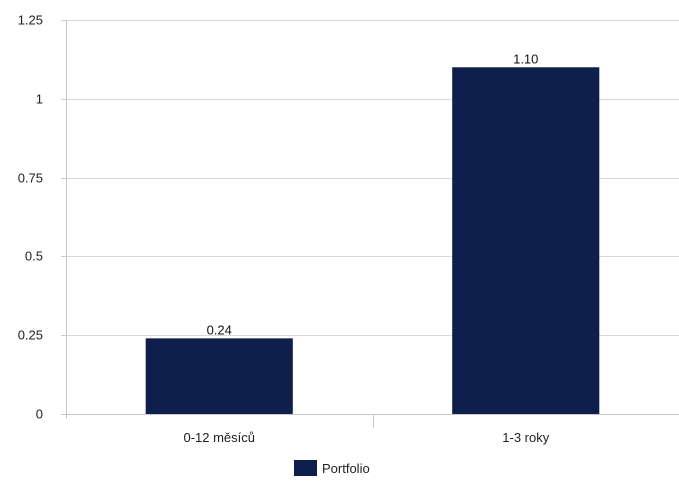 The width and height of the screenshot is (679, 484). What do you see at coordinates (219, 437) in the screenshot?
I see `x-category-label: 0-12 měsíců` at bounding box center [219, 437].